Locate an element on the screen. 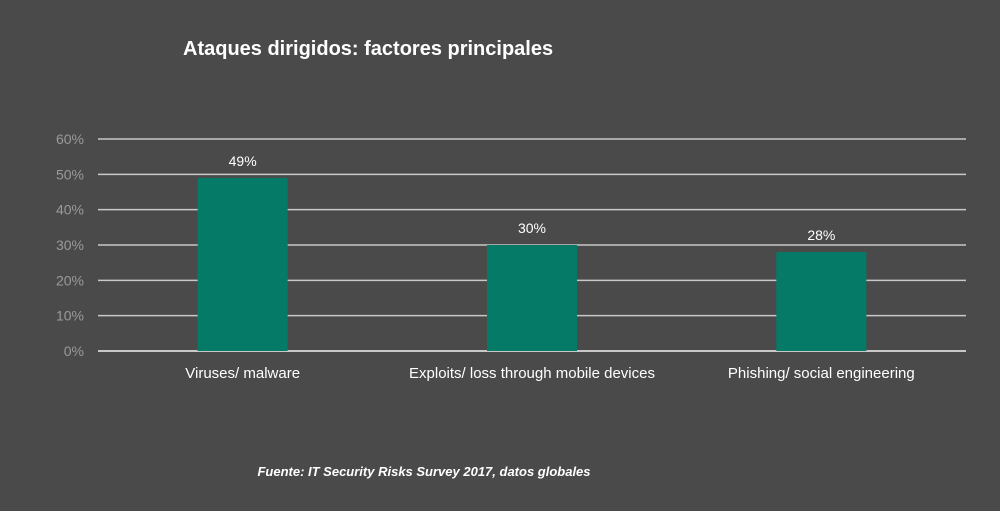 This screenshot has width=1000, height=511. chart-title: Ataques dirigidos: factores principales is located at coordinates (368, 49).